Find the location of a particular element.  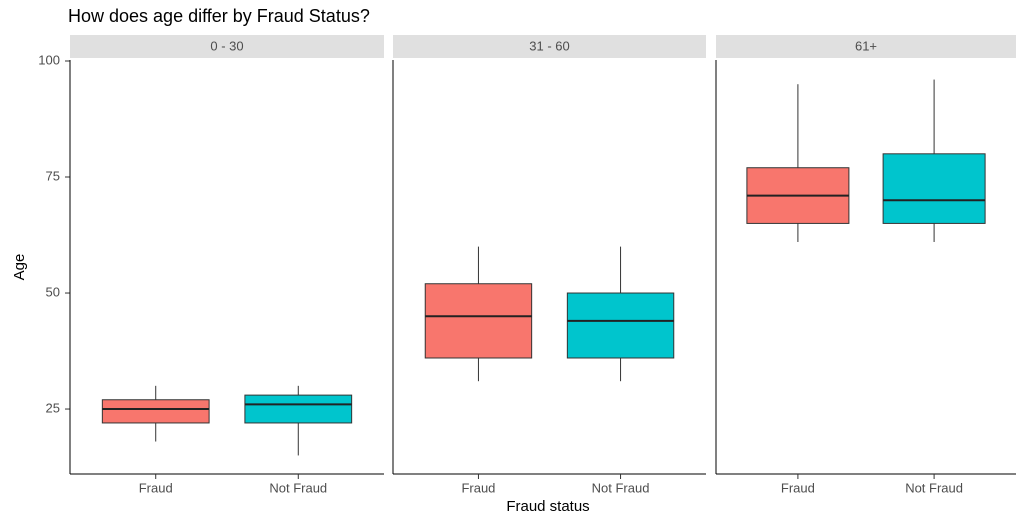

facet-title: 61+ is located at coordinates (866, 45).